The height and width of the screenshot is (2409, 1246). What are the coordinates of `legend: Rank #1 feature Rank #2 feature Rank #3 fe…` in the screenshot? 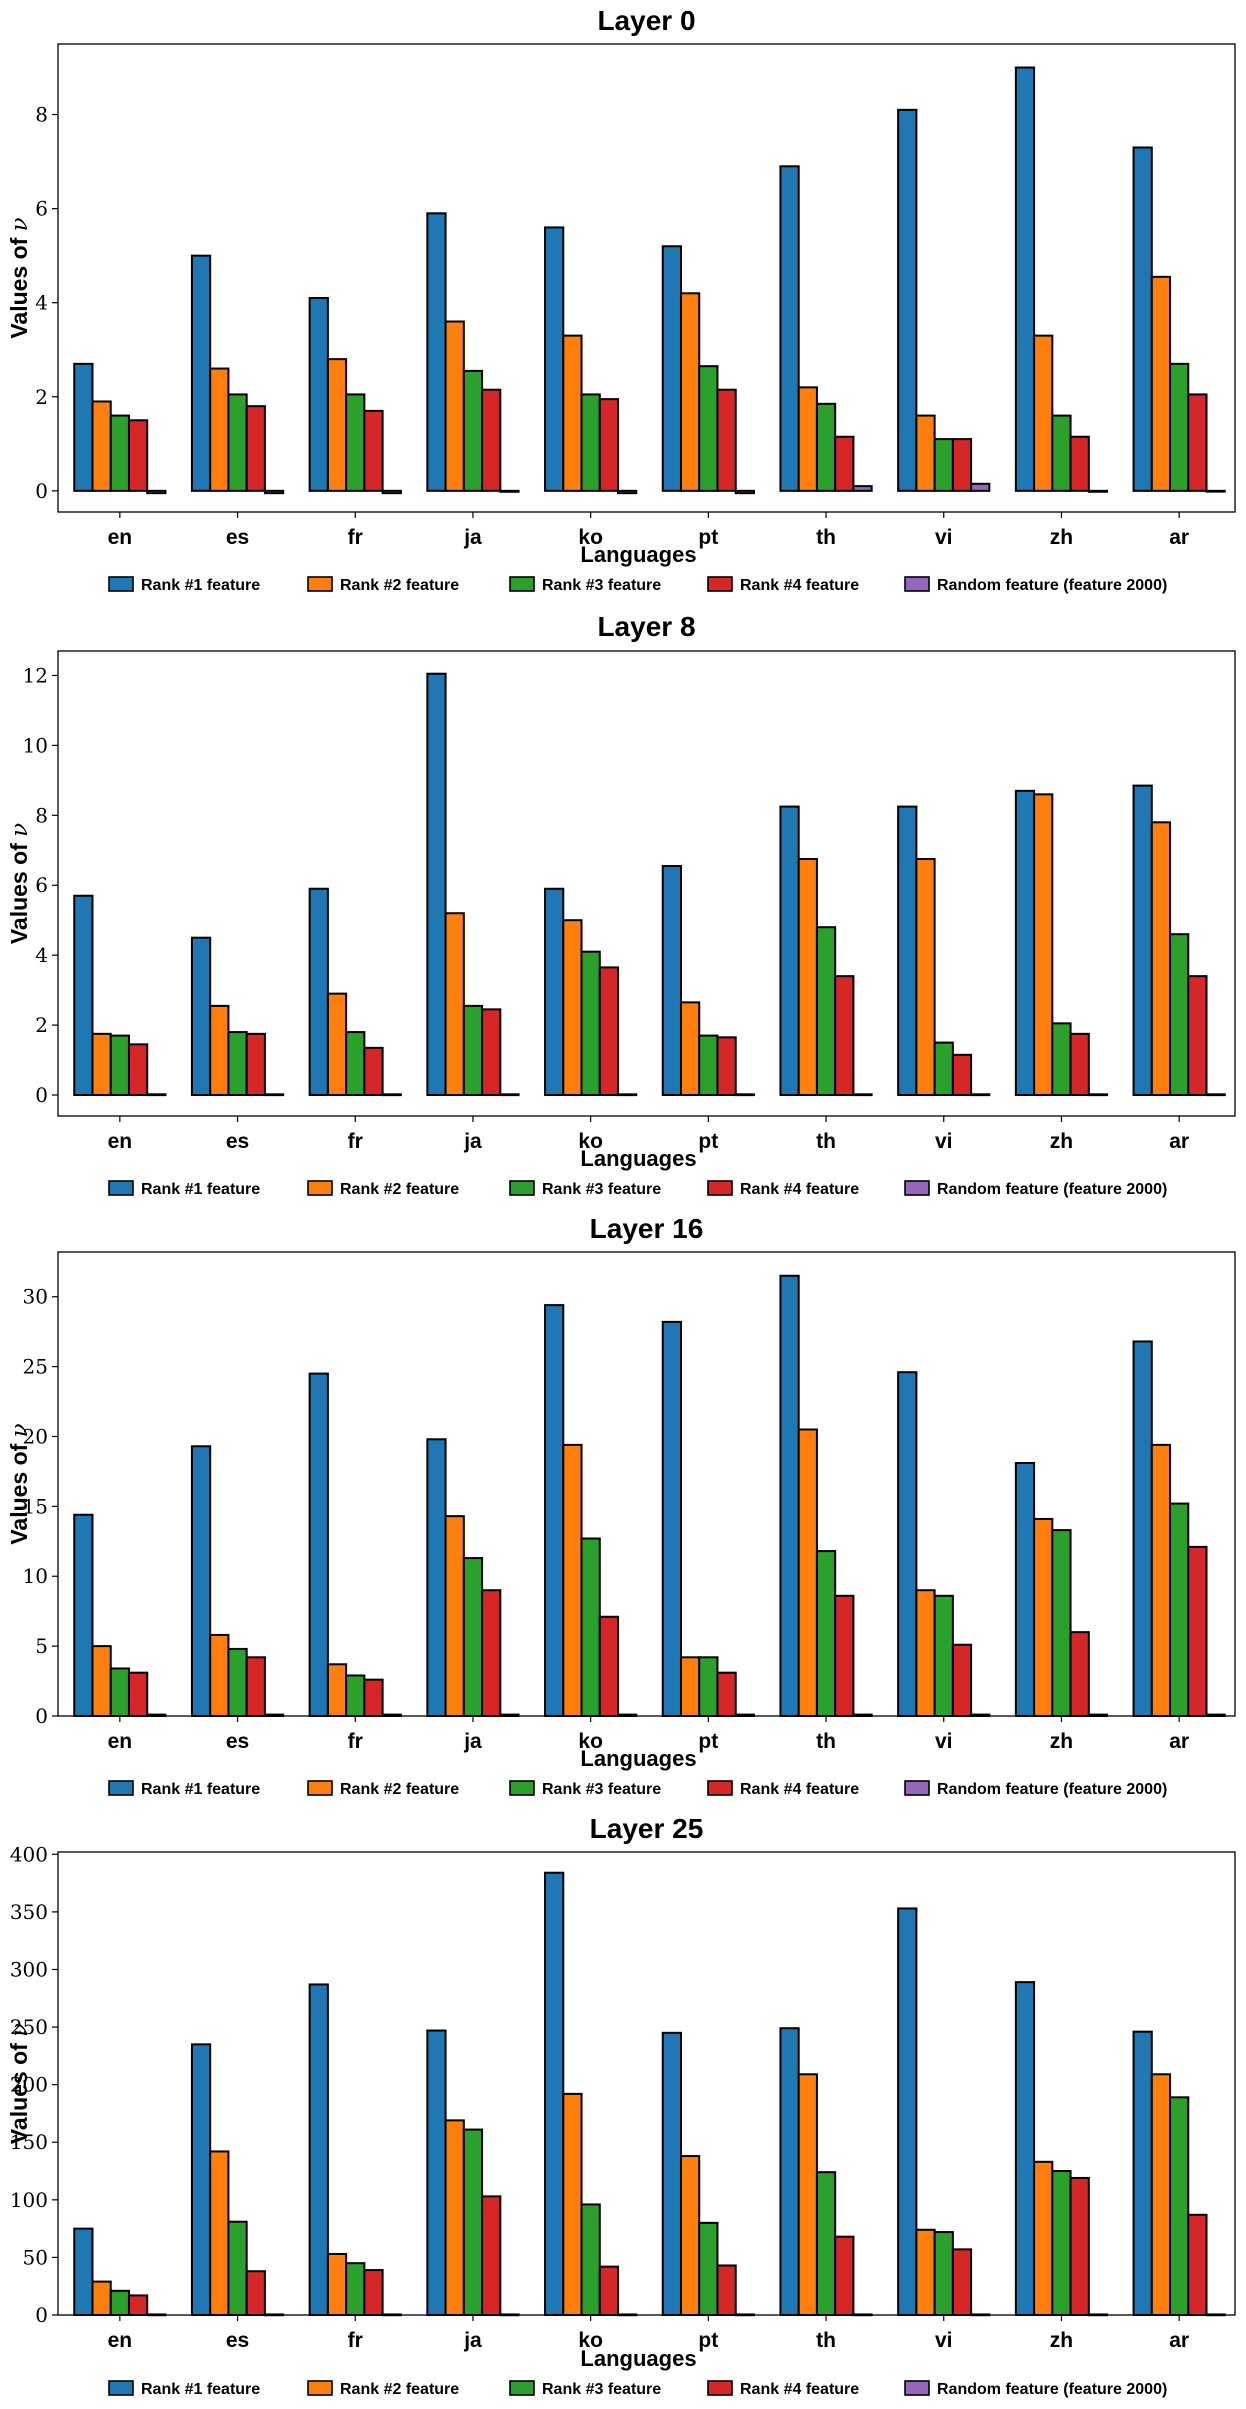 It's located at (637, 2389).